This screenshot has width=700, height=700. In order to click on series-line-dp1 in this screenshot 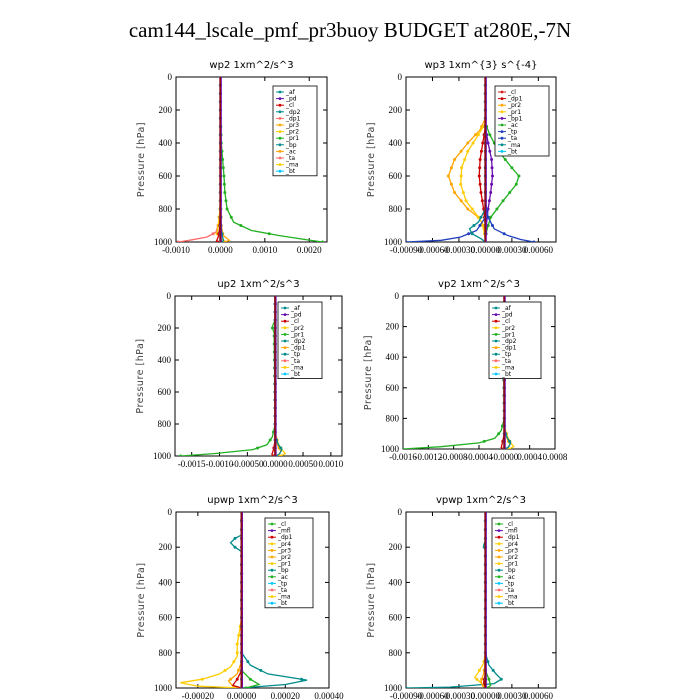, I will do `click(200, 159)`.